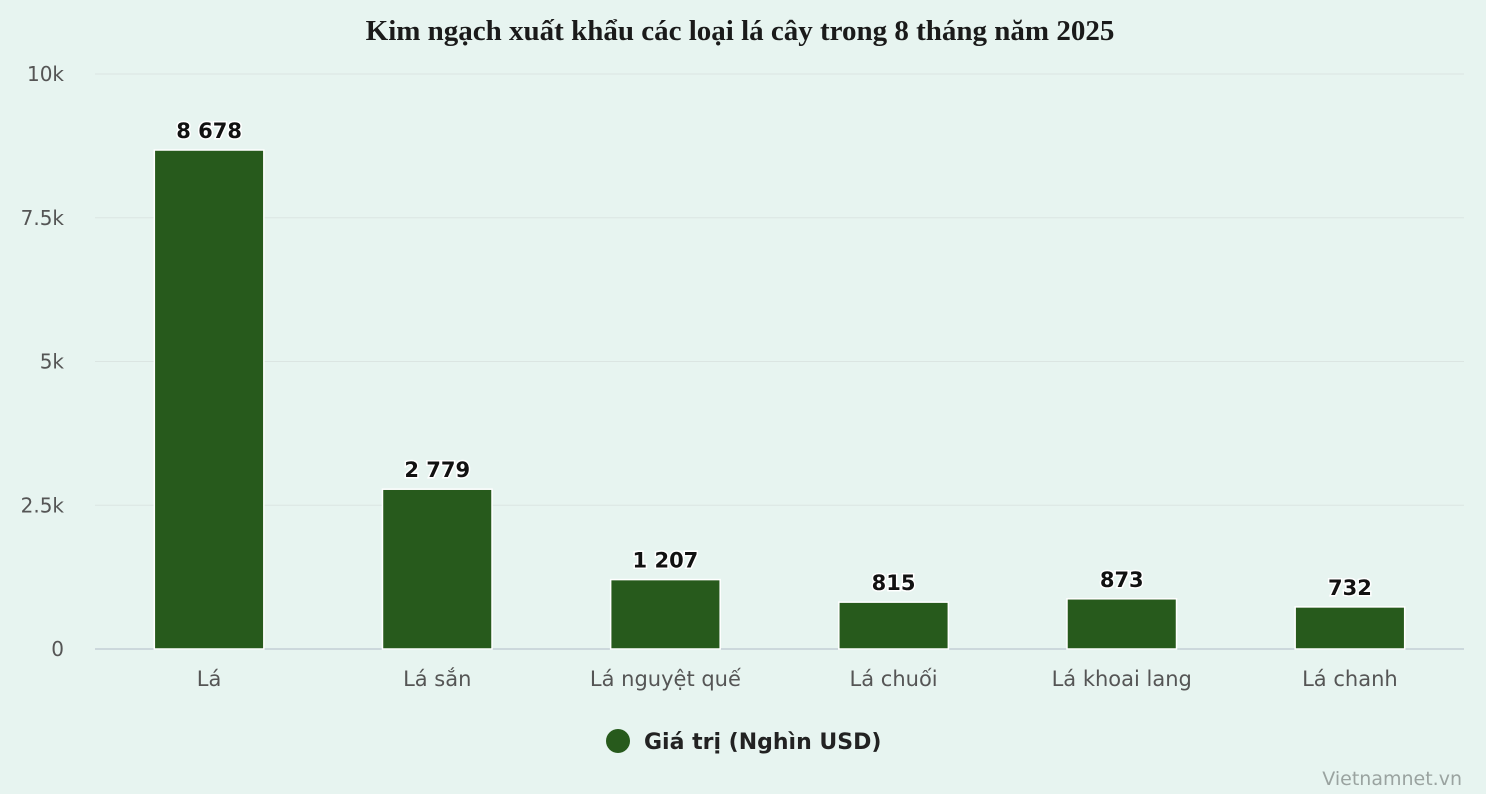 The height and width of the screenshot is (794, 1486). What do you see at coordinates (209, 131) in the screenshot?
I see `data-label: 8 678` at bounding box center [209, 131].